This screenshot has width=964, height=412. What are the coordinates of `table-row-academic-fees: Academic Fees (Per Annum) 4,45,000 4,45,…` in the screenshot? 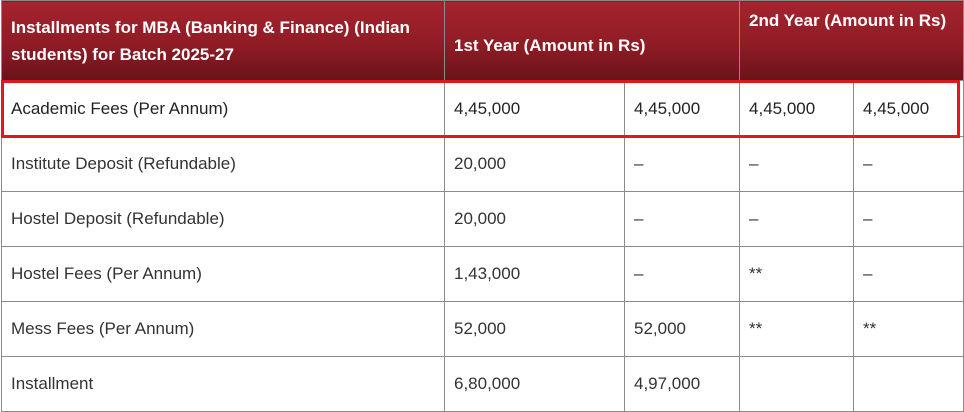 It's located at (482, 108).